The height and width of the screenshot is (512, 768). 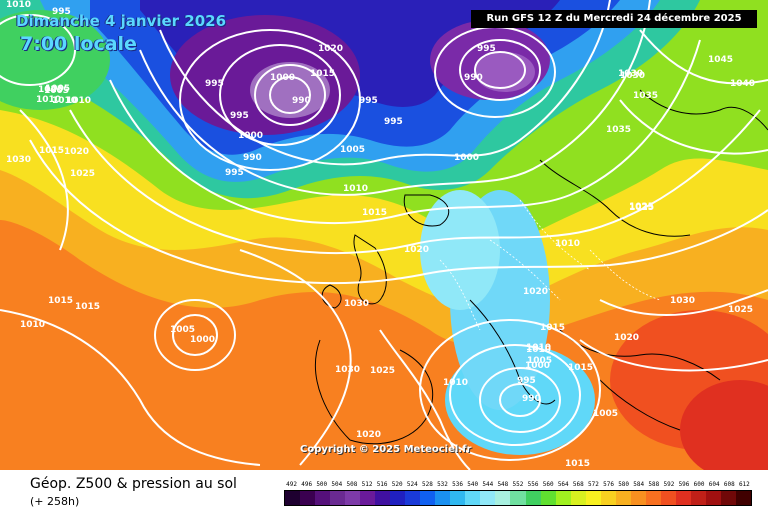 I want to click on legend-label: 556, so click(x=533, y=485).